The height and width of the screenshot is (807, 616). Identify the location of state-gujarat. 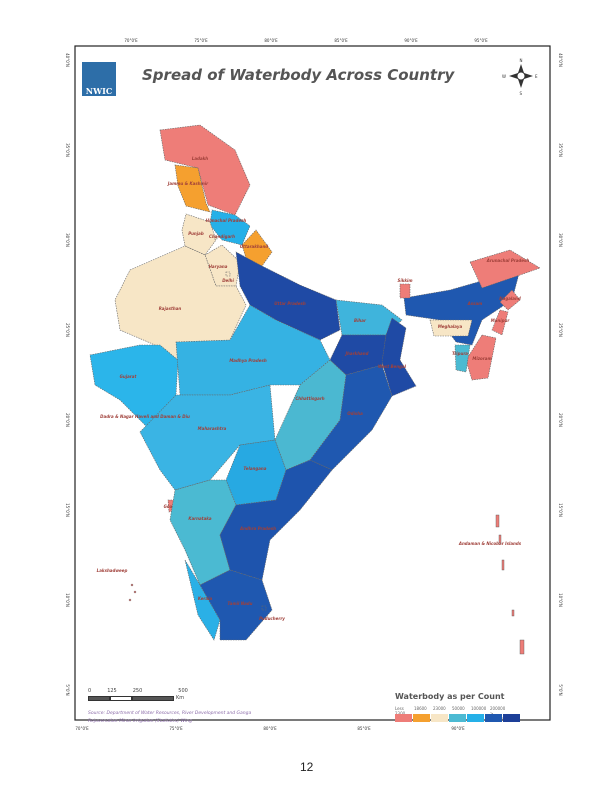
(134, 387).